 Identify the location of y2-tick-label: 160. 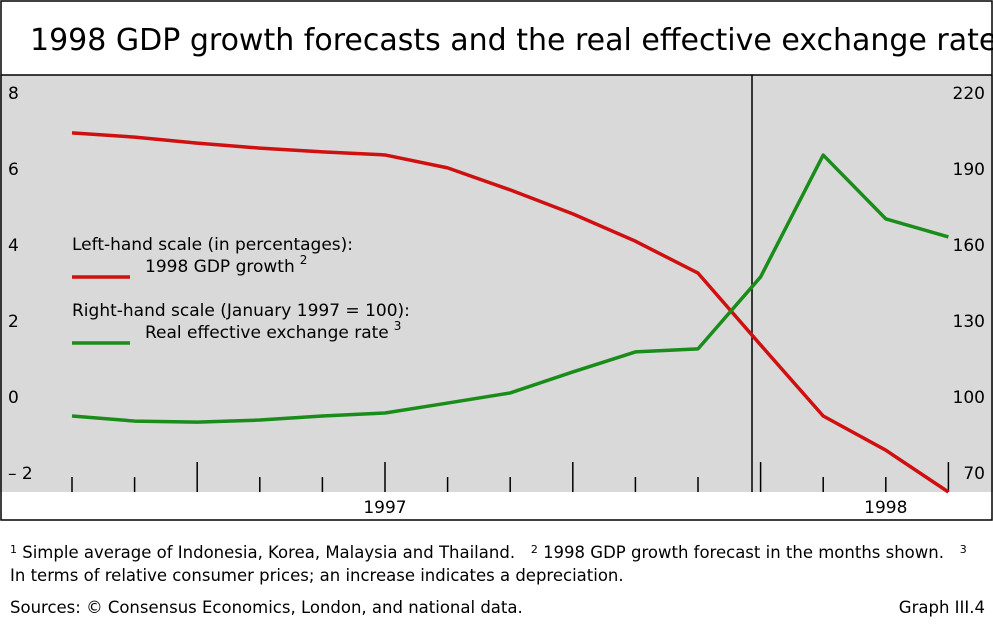
(969, 246).